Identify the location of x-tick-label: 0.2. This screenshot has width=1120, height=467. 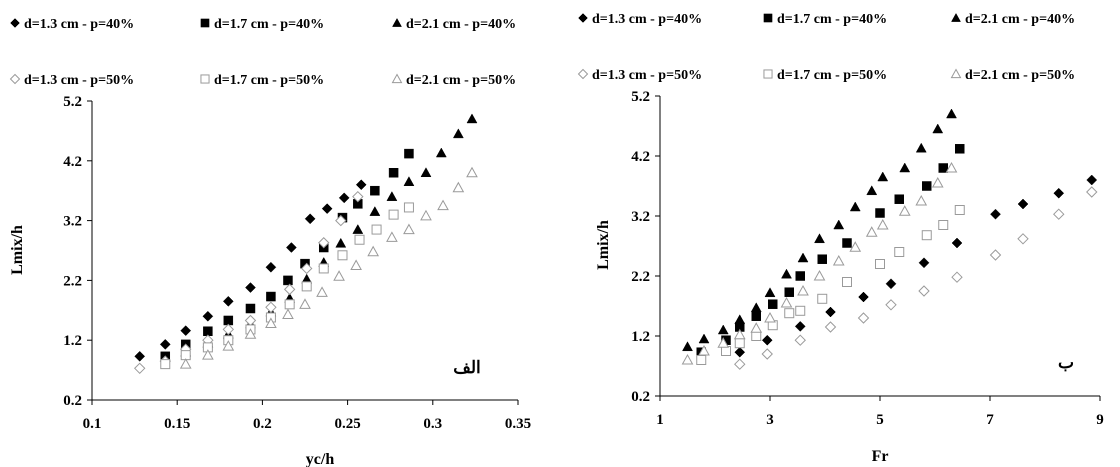
(262, 424).